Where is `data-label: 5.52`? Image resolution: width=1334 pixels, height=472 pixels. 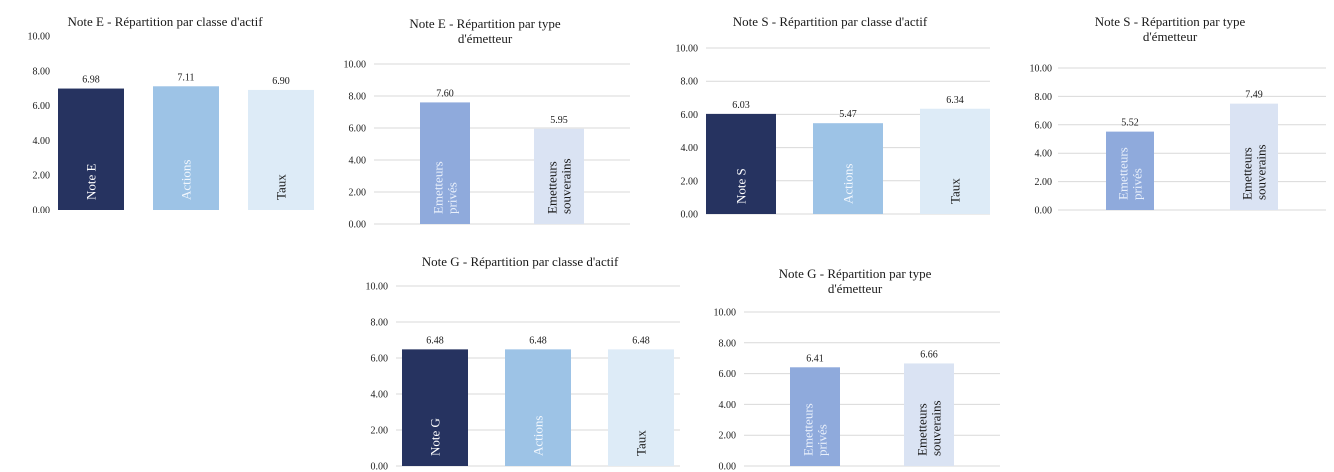
data-label: 5.52 is located at coordinates (1130, 123).